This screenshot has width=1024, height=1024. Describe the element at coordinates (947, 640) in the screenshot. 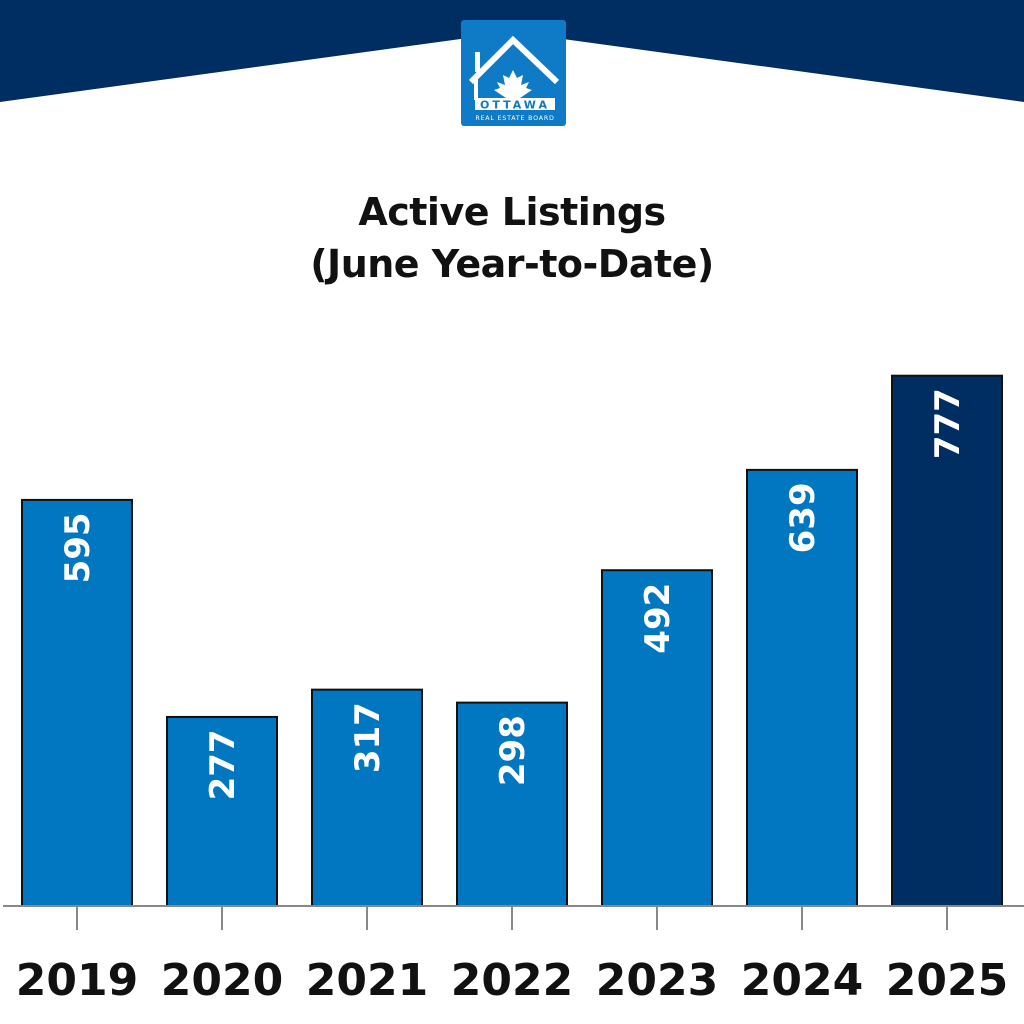

I see `bar-2025` at that location.